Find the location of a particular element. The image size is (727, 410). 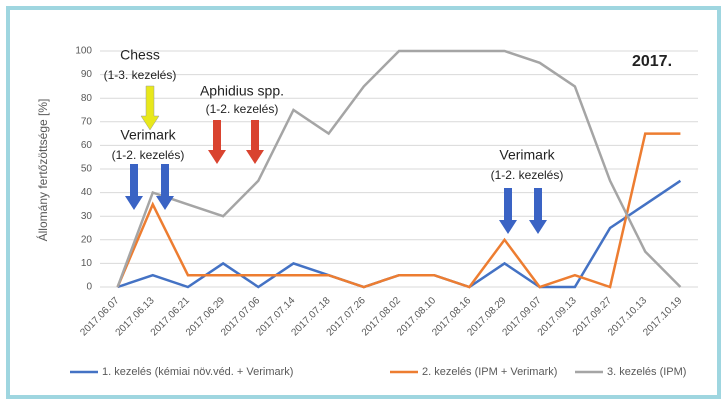

annotation: (1-3. kezelés) is located at coordinates (140, 75).